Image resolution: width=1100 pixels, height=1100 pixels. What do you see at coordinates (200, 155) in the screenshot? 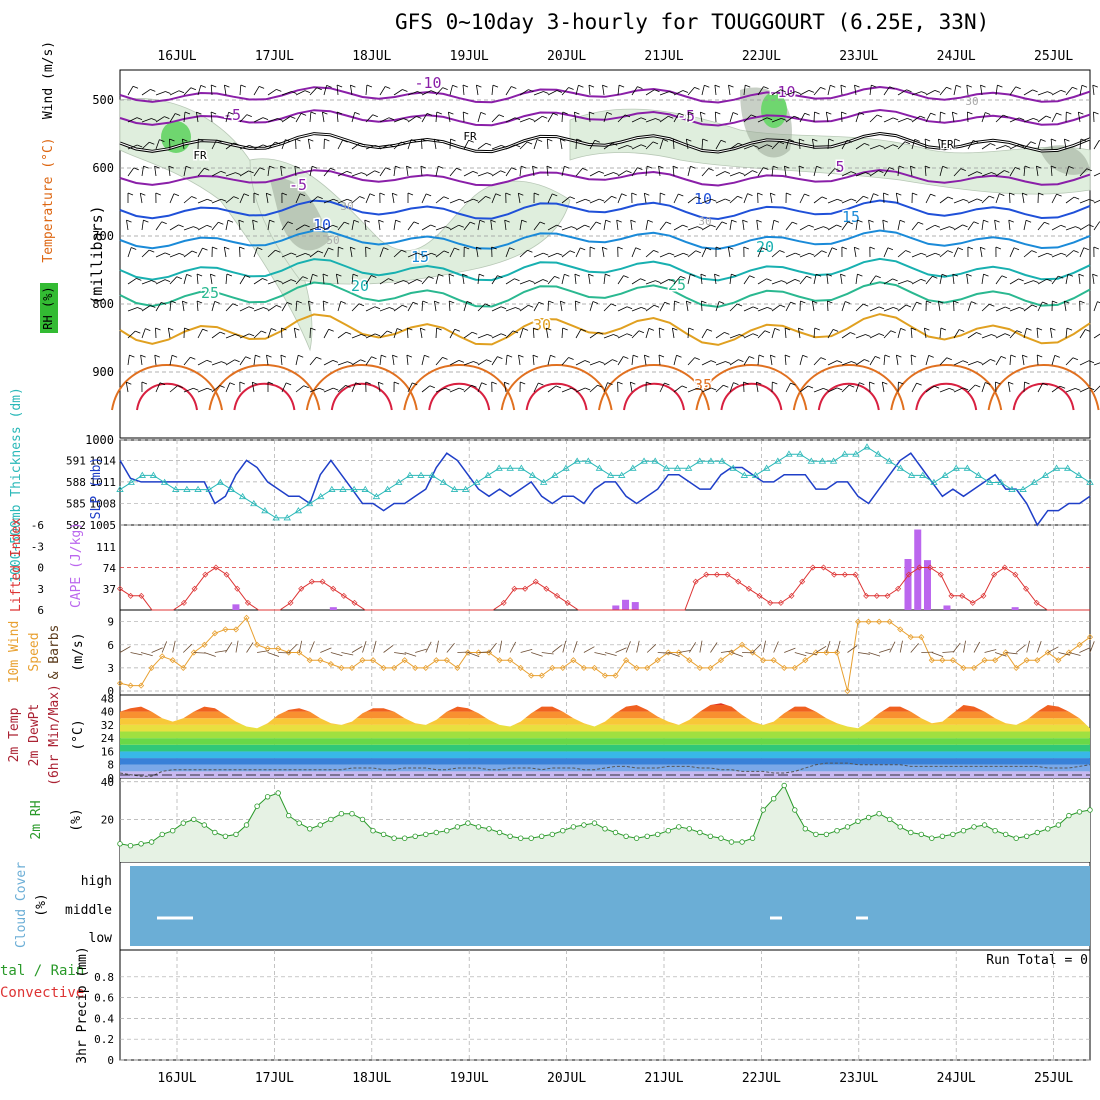
I see `isotherm-label: FR` at bounding box center [200, 155].